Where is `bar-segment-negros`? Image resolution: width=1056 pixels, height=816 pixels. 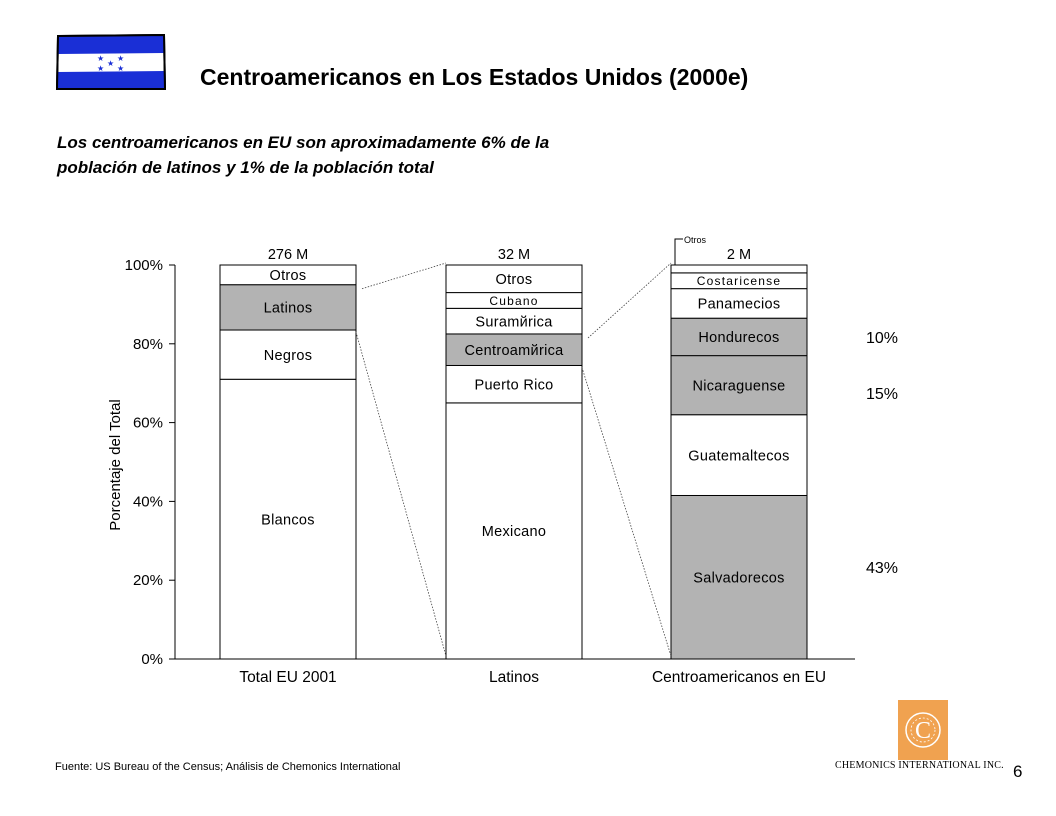 bar-segment-negros is located at coordinates (288, 354).